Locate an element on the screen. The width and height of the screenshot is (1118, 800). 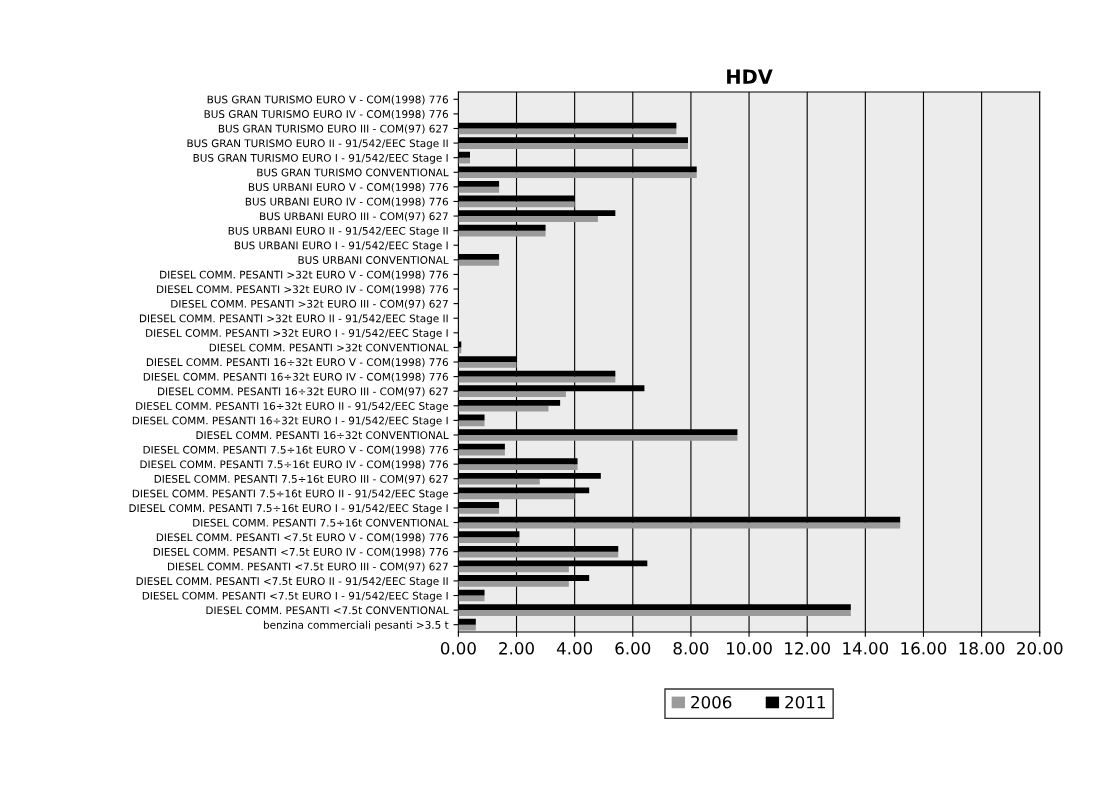
y-tick-label: DIESEL COMM. PESANTI 16÷32t EURO I - 91/542/EEC Stage I is located at coordinates (290, 421).